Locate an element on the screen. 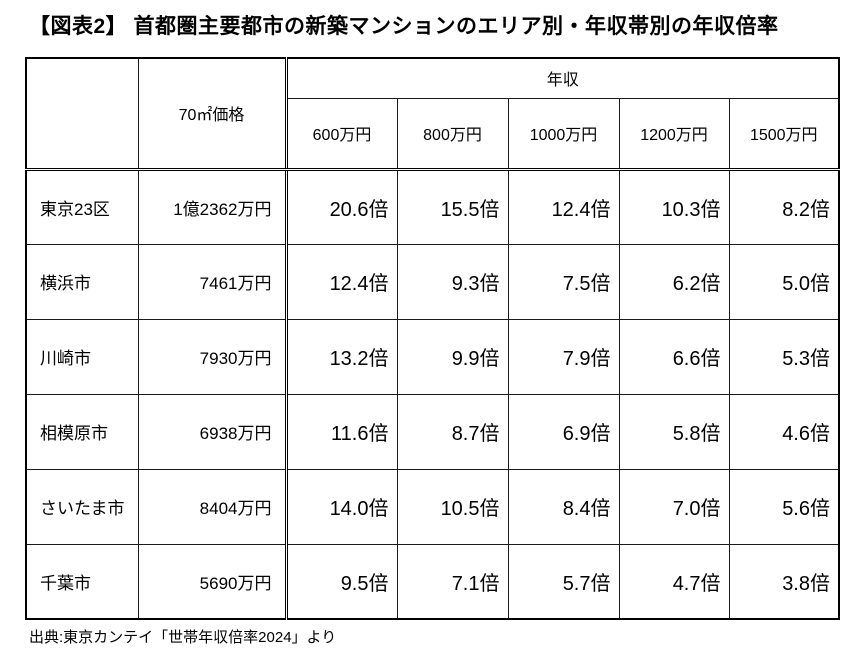 This screenshot has width=866, height=665. value-cell: 9.5倍 is located at coordinates (341, 581).